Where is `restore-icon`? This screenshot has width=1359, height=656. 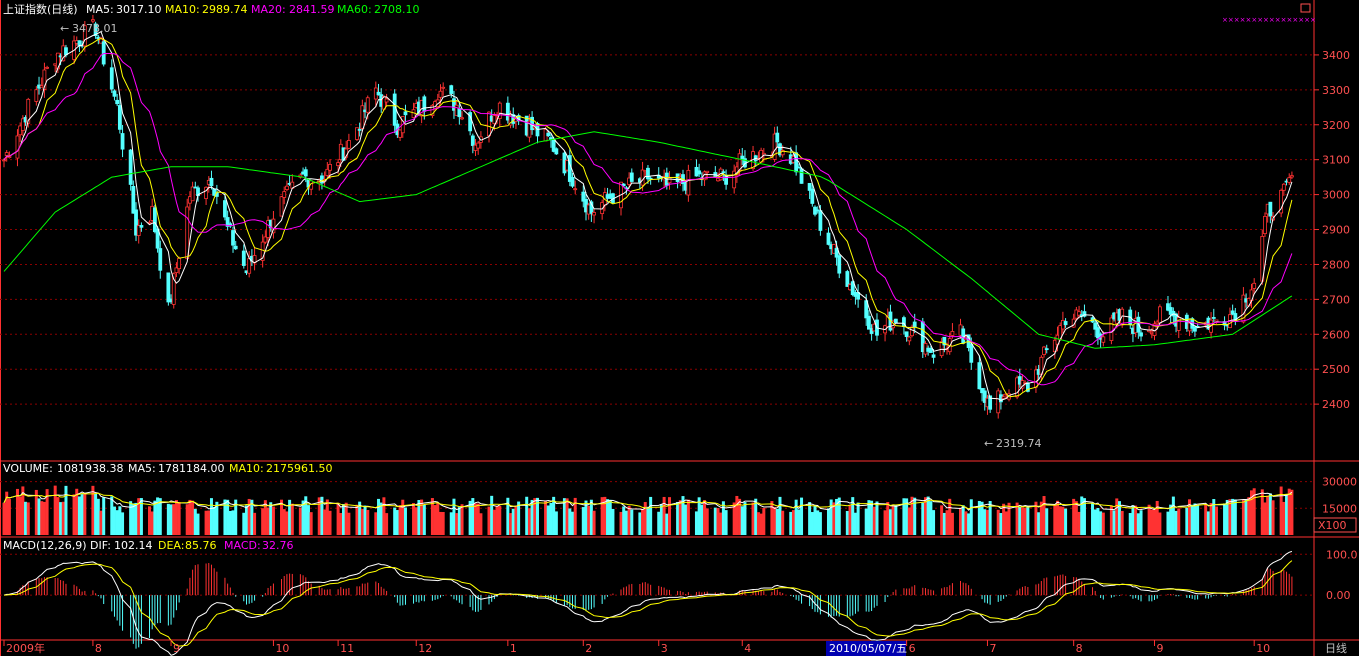 restore-icon is located at coordinates (1305, 8).